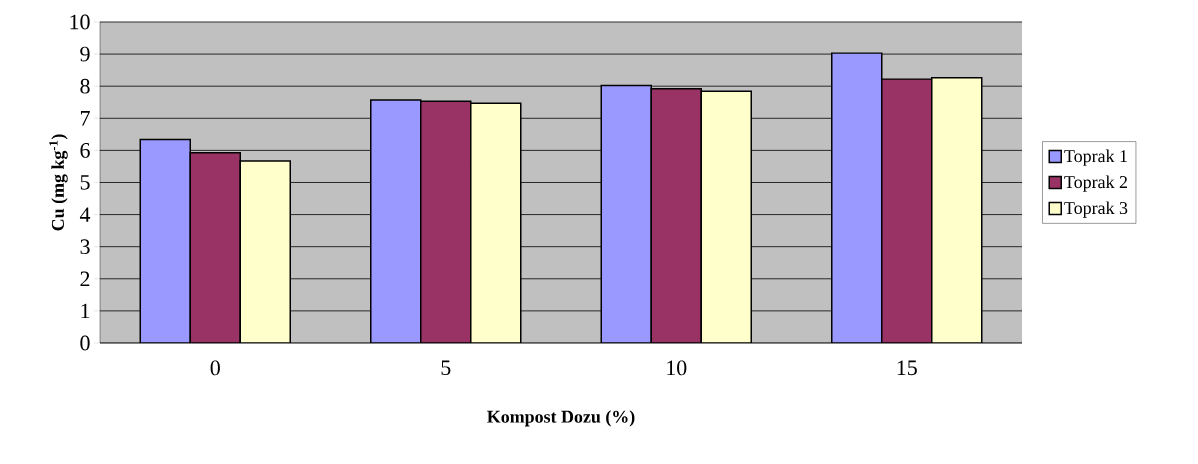  Describe the element at coordinates (85, 86) in the screenshot. I see `y-tick-label: 8` at that location.